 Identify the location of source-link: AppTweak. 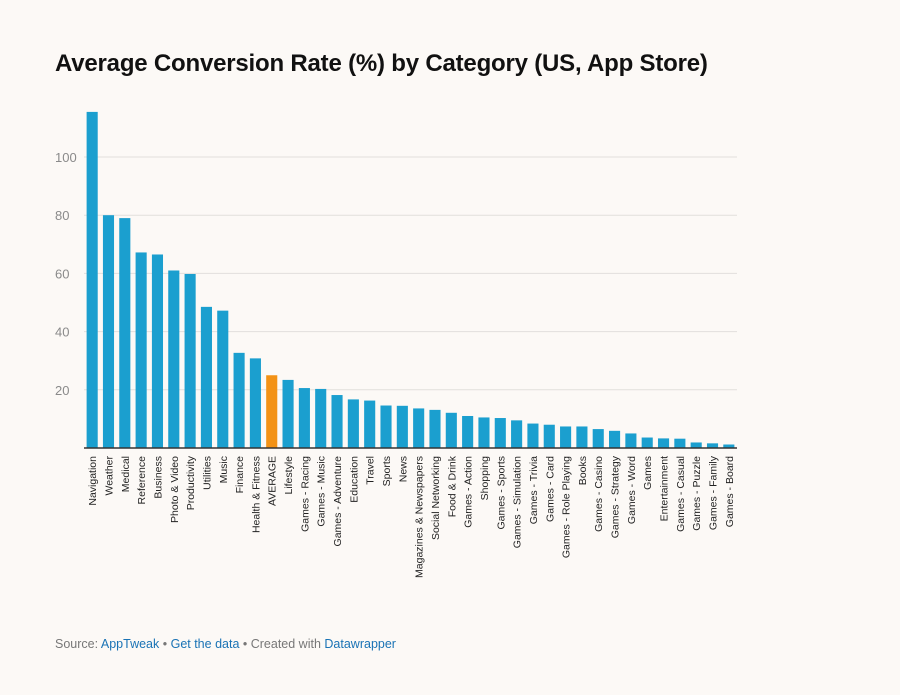
(130, 644).